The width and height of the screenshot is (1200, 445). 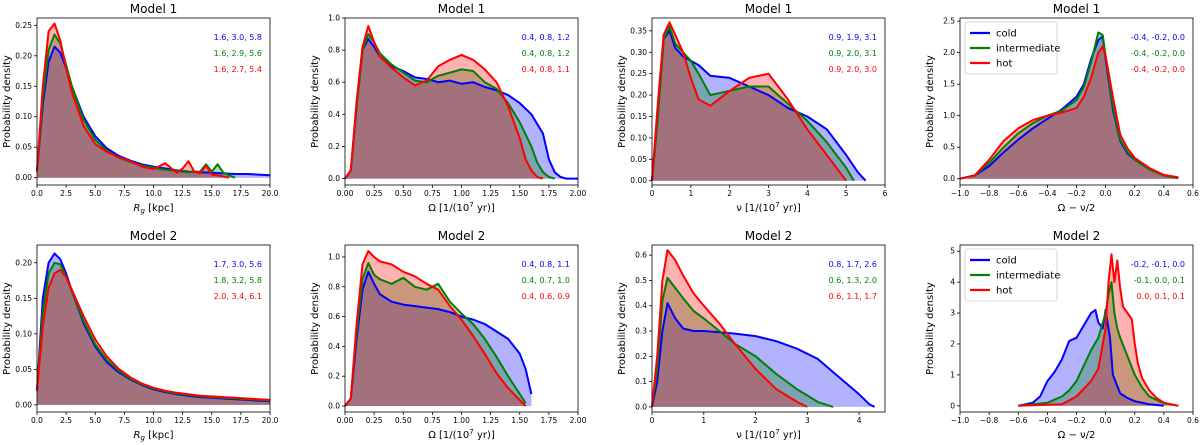 What do you see at coordinates (652, 420) in the screenshot?
I see `x-tick-label: 0` at bounding box center [652, 420].